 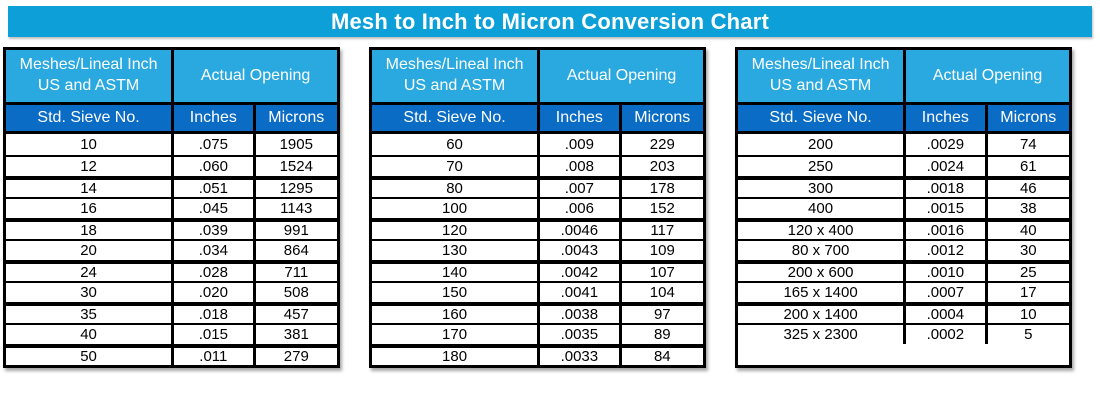 What do you see at coordinates (456, 166) in the screenshot?
I see `sieve-no-cell: 70` at bounding box center [456, 166].